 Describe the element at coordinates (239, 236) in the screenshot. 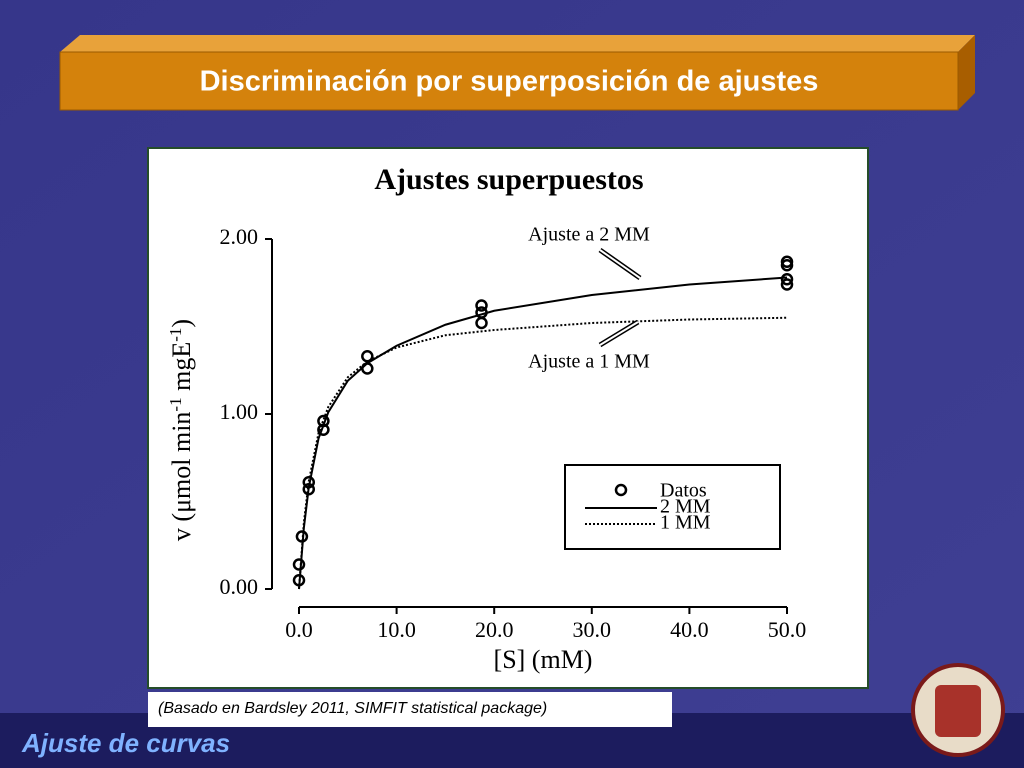

I see `y-tick-label: 2.00` at that location.